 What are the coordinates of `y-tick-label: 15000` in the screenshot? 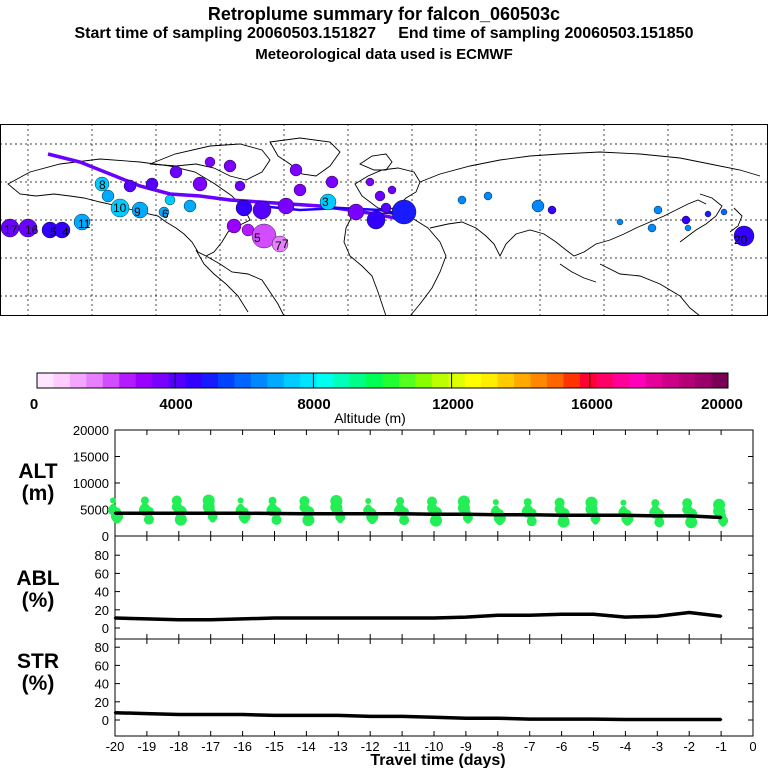 It's located at (91, 457).